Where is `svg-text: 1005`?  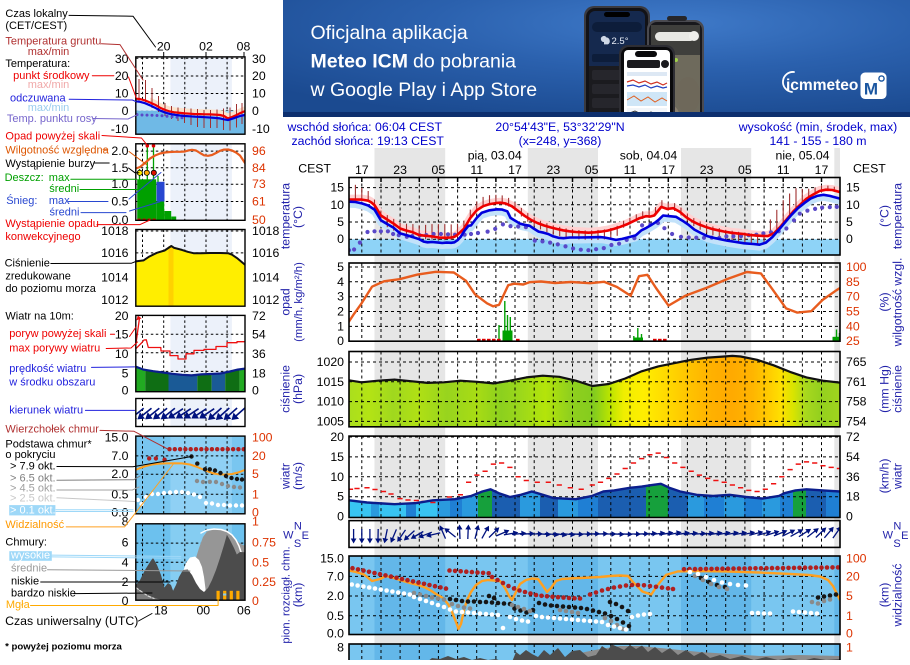 svg-text: 1005 is located at coordinates (331, 421).